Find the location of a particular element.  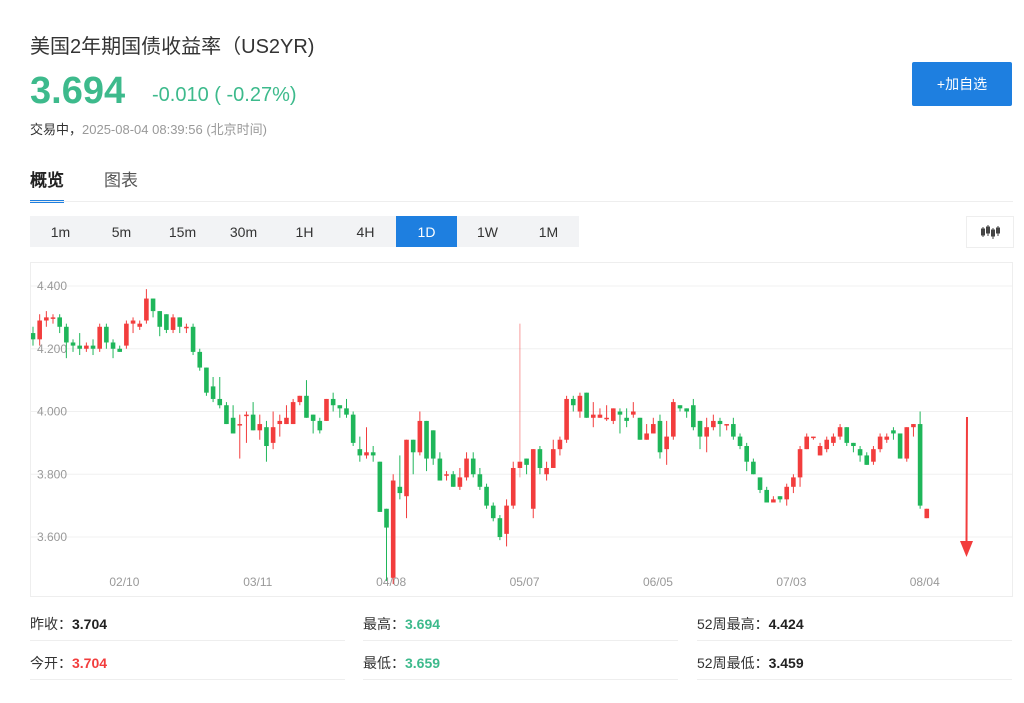

interval-1d: 1D is located at coordinates (426, 231).